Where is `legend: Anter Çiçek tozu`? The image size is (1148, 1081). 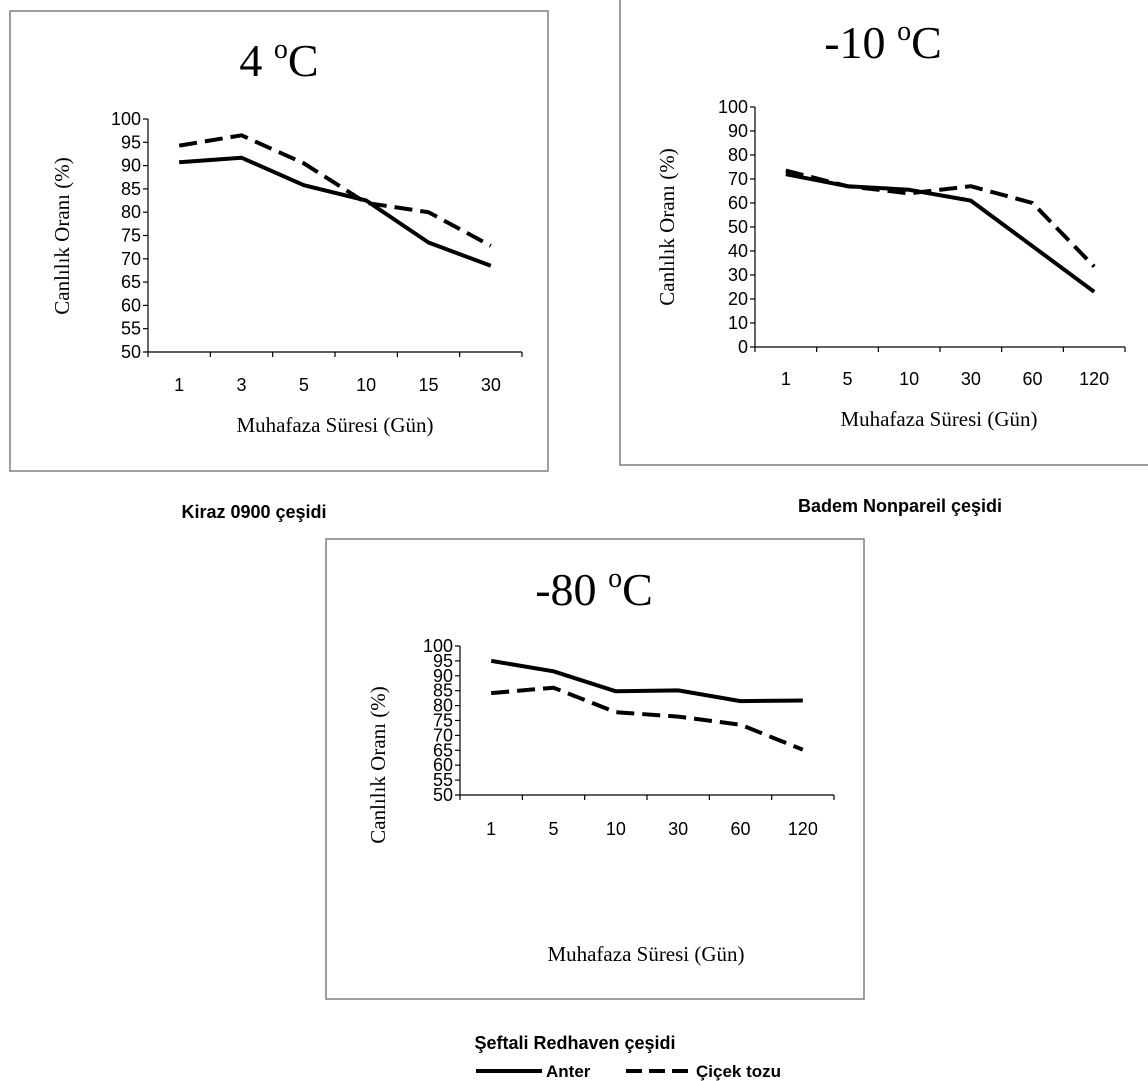
legend: Anter Çiçek tozu is located at coordinates (628, 1071).